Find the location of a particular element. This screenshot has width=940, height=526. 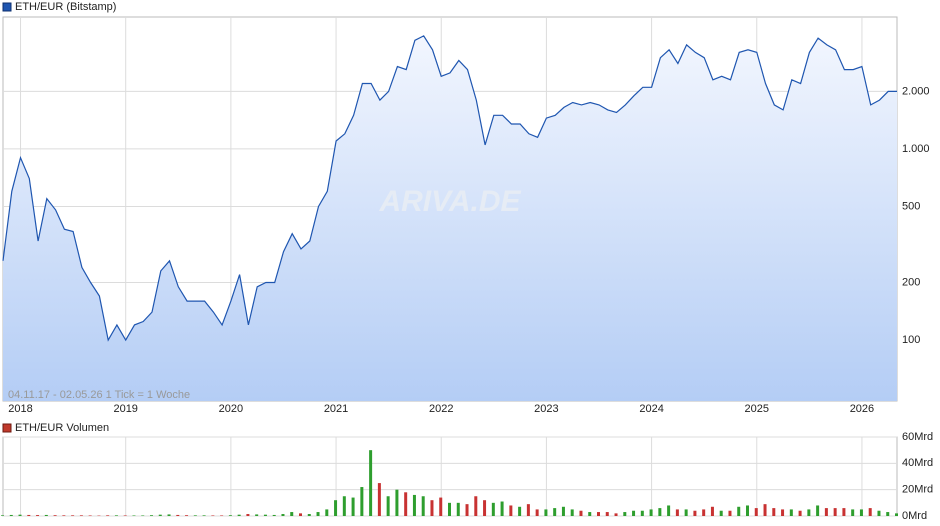

legend-label: ETH/EUR Volumen is located at coordinates (62, 428).